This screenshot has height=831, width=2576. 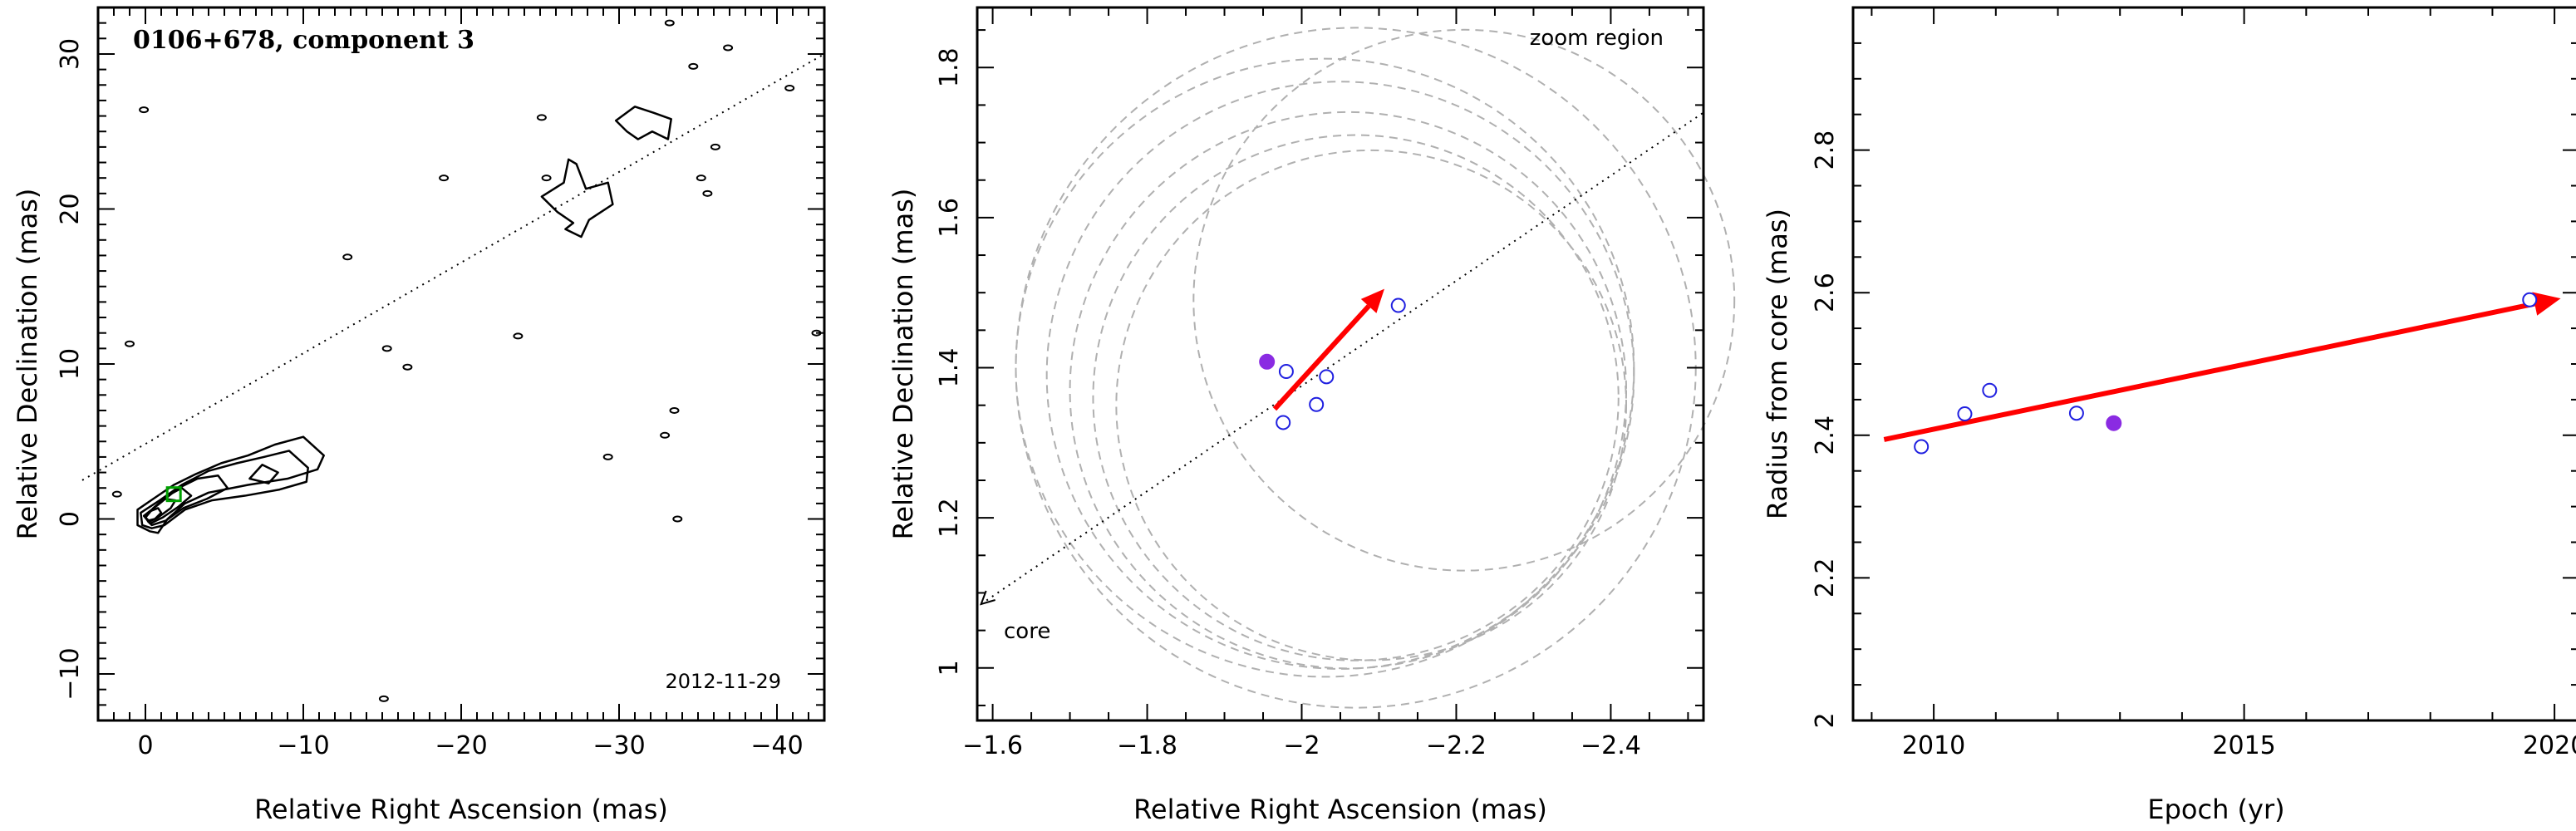 I want to click on right-points, so click(x=2226, y=373).